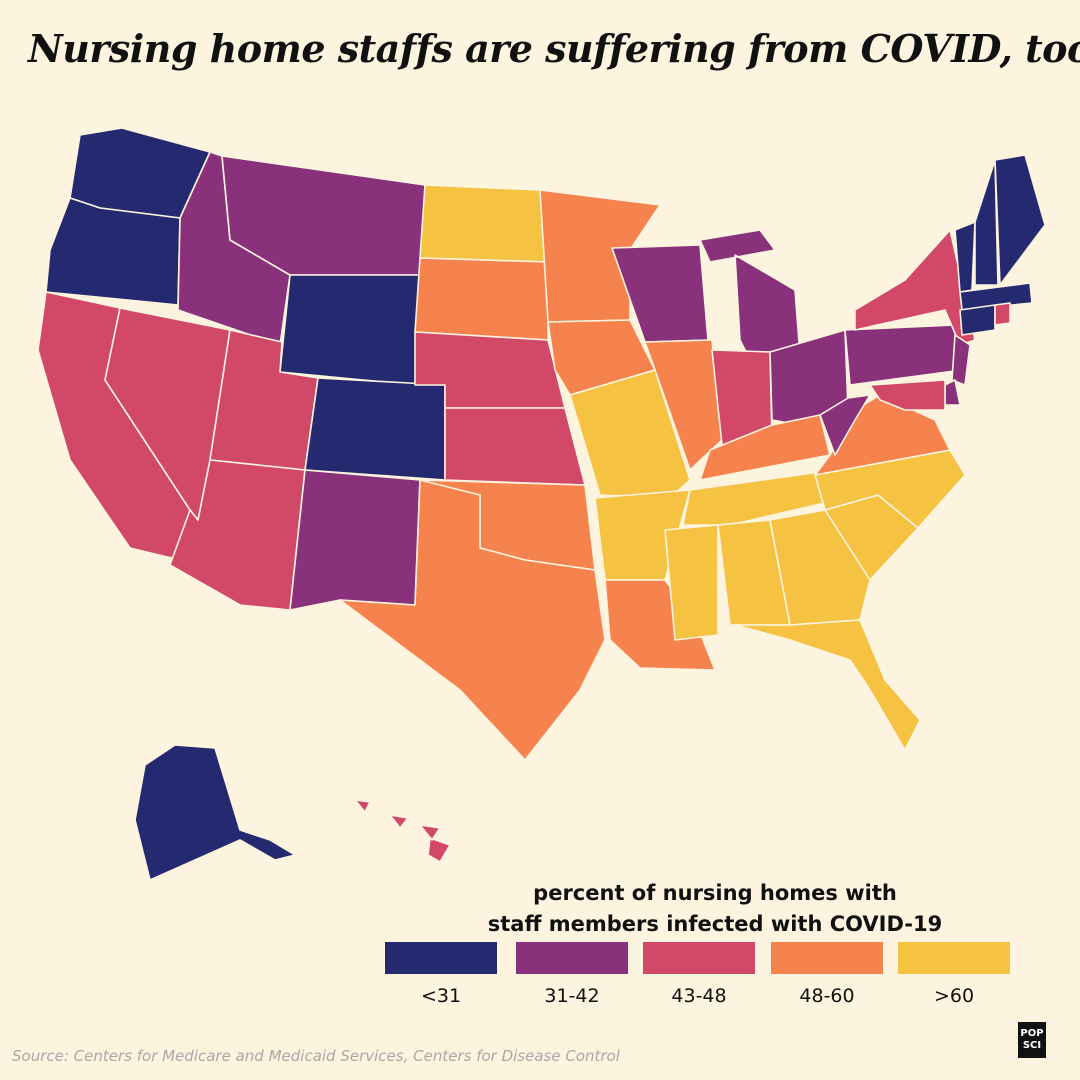  Describe the element at coordinates (472, 620) in the screenshot. I see `state-tx` at that location.